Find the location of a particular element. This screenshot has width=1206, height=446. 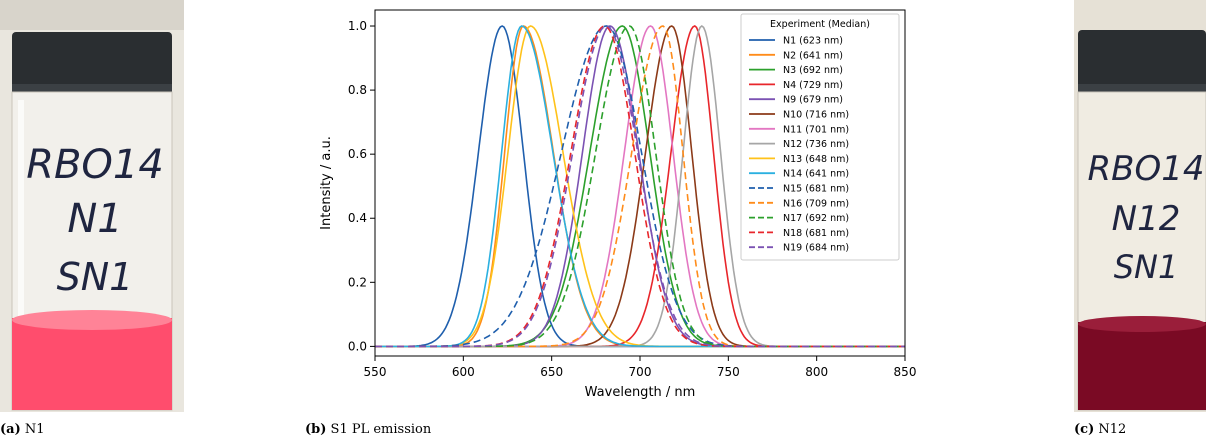

x-tick-label: 650 is located at coordinates (551, 372).